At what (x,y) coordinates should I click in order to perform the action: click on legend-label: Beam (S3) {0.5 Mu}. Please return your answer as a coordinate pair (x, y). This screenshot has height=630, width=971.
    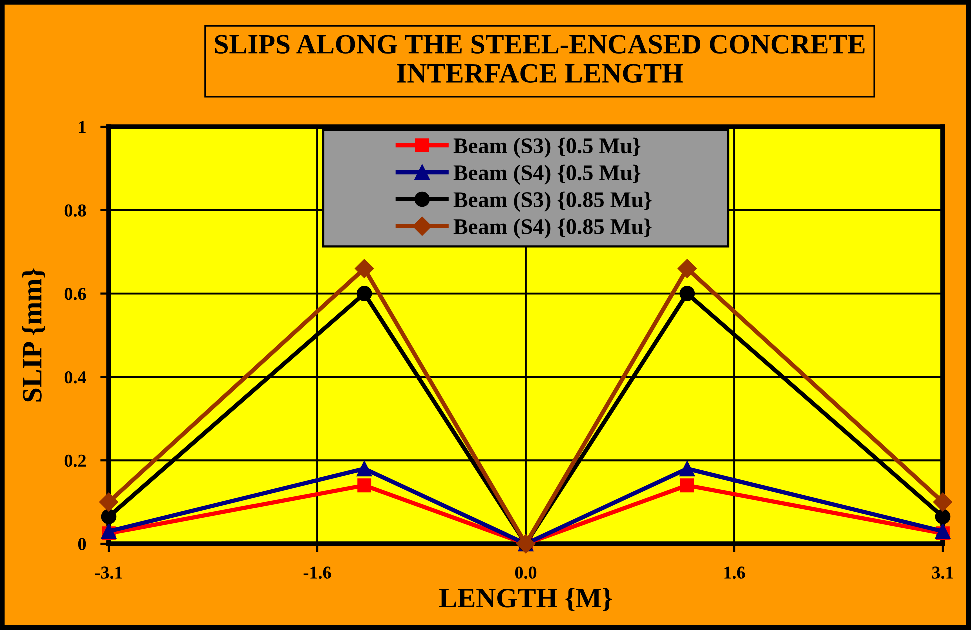
    Looking at the image, I should click on (547, 148).